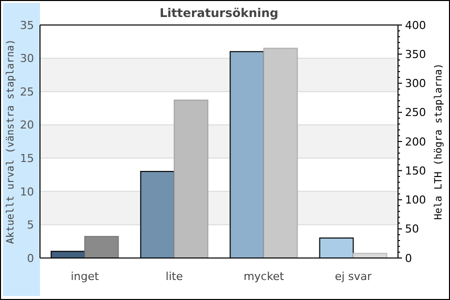  I want to click on y-tick-label: 5, so click(30, 225).